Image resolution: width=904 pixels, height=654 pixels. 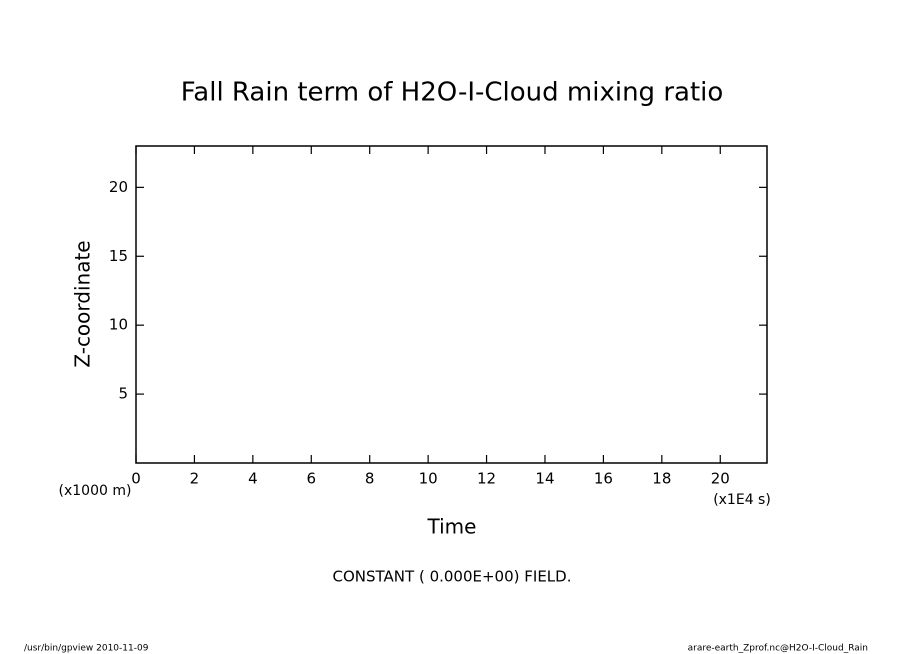 What do you see at coordinates (720, 479) in the screenshot?
I see `x-tick-label: 20` at bounding box center [720, 479].